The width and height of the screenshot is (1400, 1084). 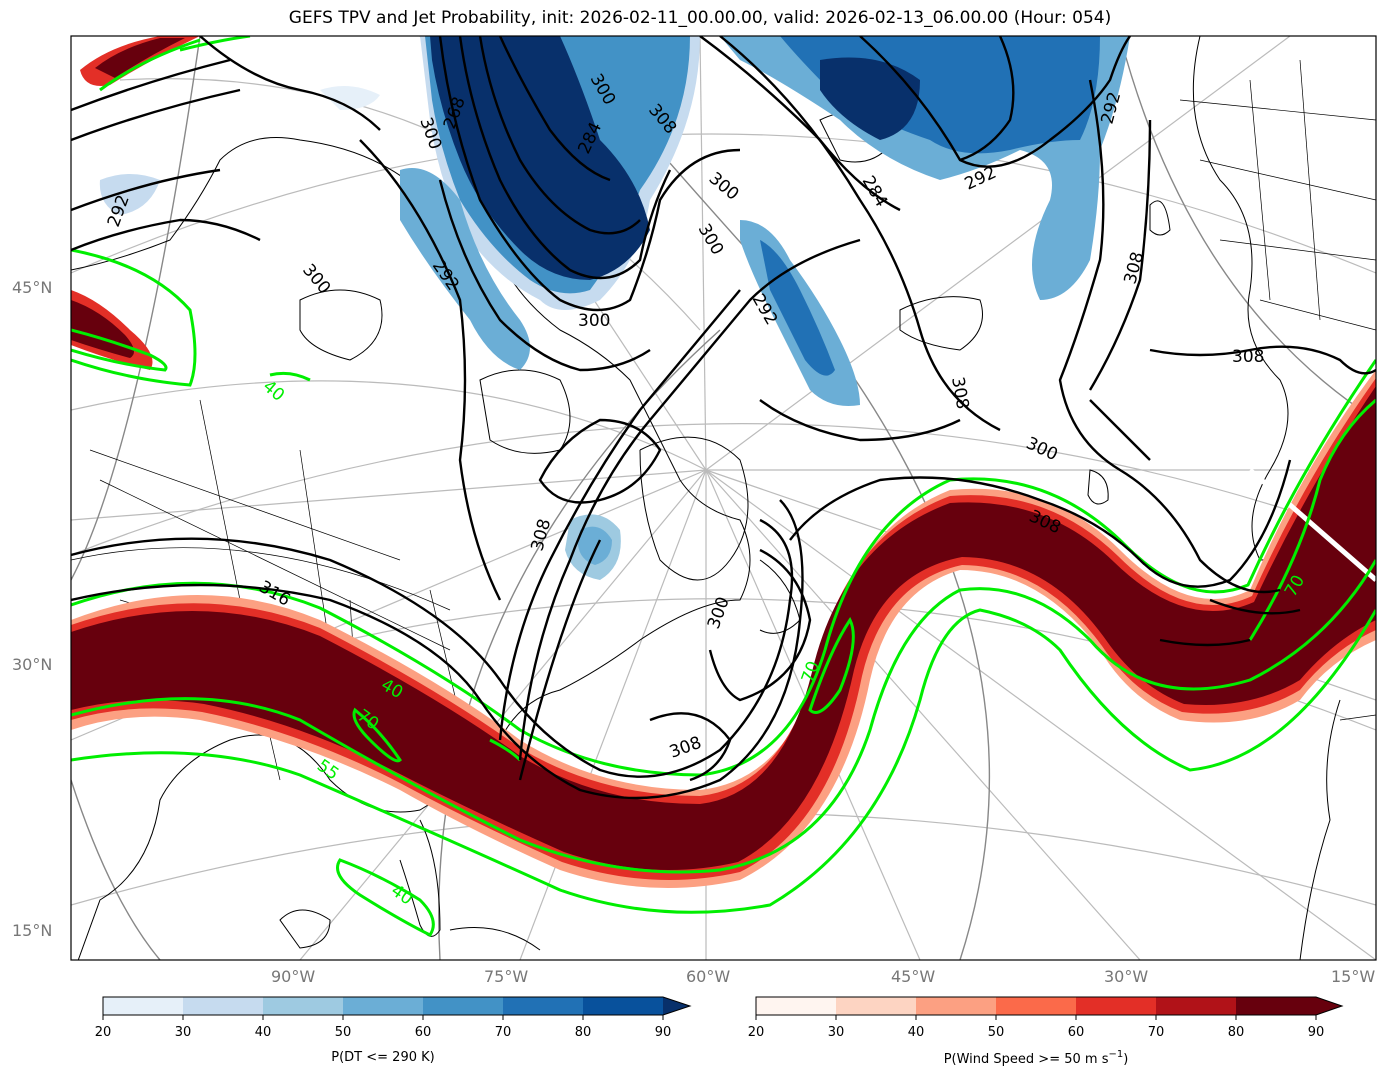 What do you see at coordinates (1156, 1032) in the screenshot?
I see `colorbar-jet-tick-label: 70` at bounding box center [1156, 1032].